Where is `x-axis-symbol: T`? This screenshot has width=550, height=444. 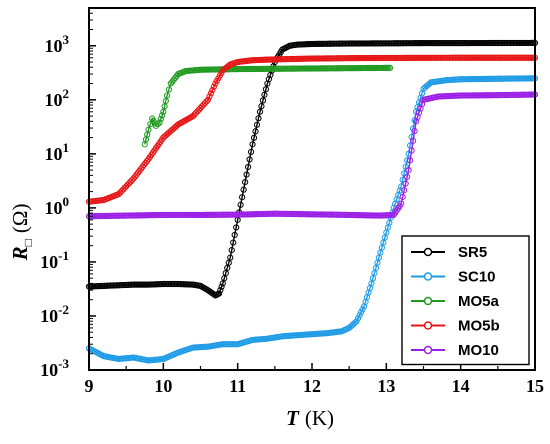 x-axis-symbol: T is located at coordinates (293, 418).